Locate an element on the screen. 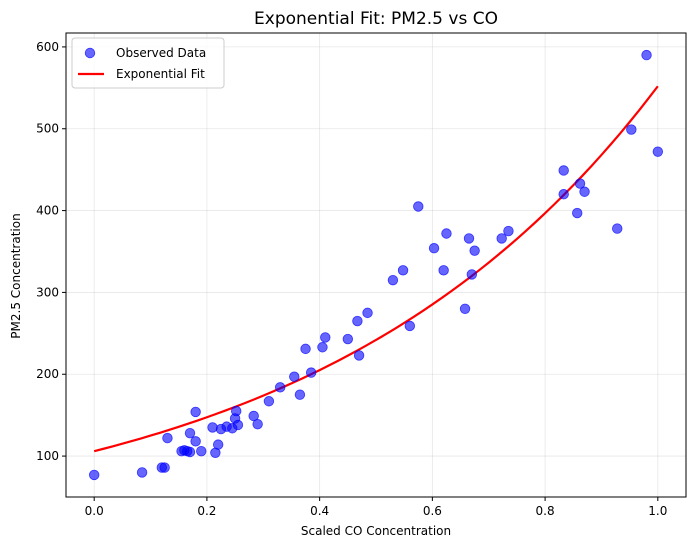 The width and height of the screenshot is (695, 548). y-tick-label: 500 is located at coordinates (47, 129).